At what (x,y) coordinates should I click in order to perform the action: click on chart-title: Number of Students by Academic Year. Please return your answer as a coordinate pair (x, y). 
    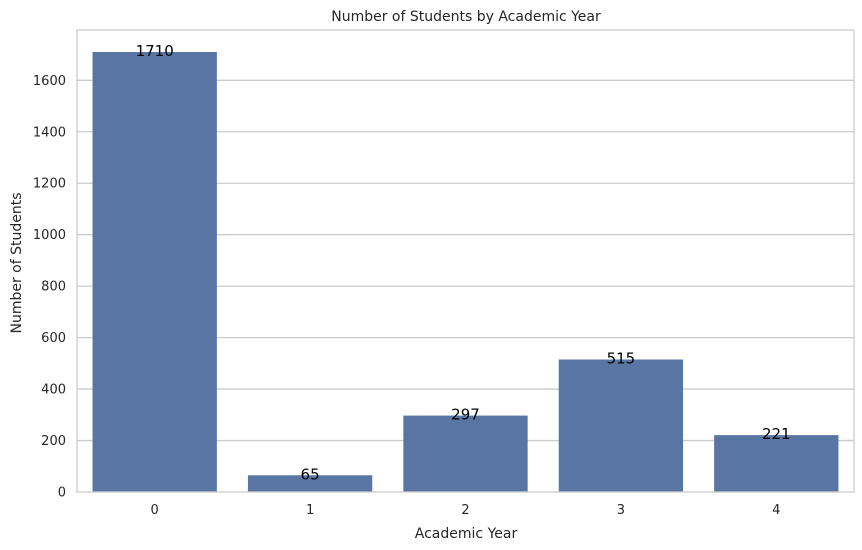
    Looking at the image, I should click on (466, 17).